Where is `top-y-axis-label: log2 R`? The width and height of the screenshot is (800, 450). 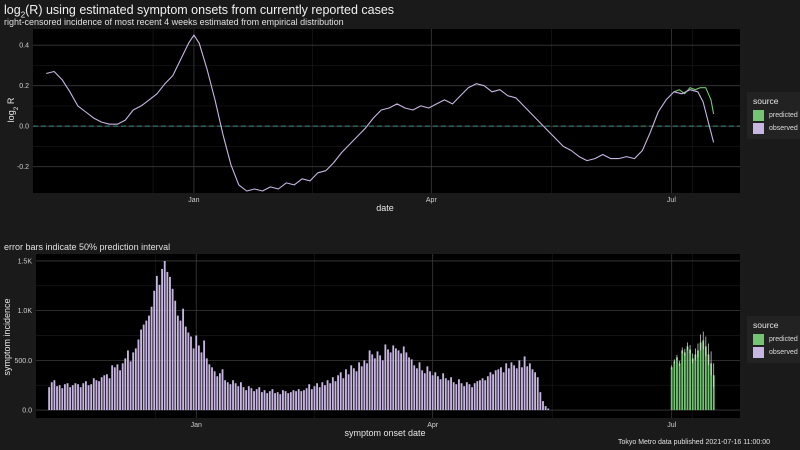
top-y-axis-label: log2 R is located at coordinates (13, 109).